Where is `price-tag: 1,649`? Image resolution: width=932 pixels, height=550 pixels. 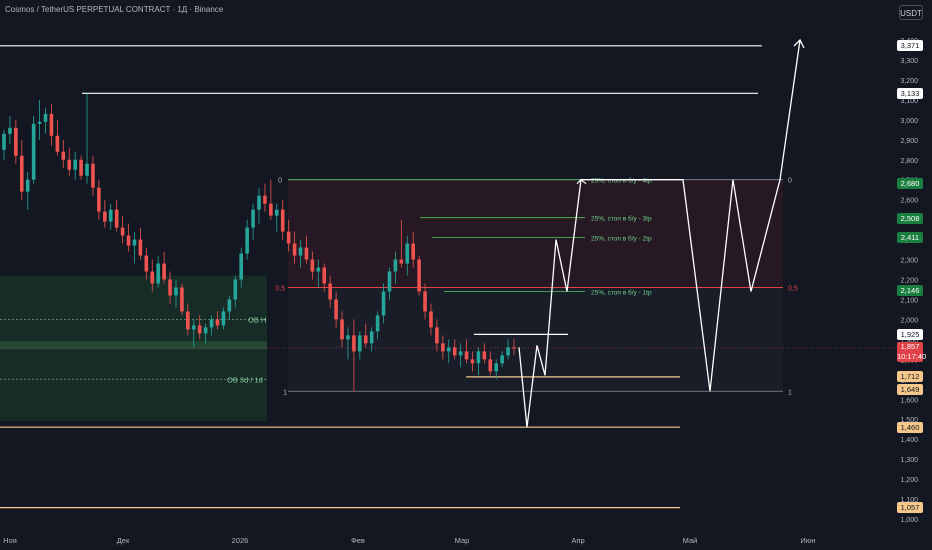
price-tag: 1,649 is located at coordinates (910, 389).